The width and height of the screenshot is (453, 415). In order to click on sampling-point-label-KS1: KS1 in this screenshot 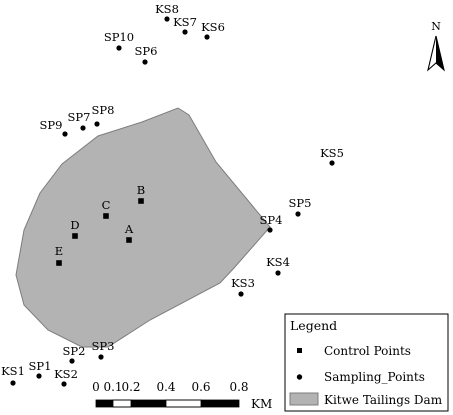, I will do `click(13, 371)`.